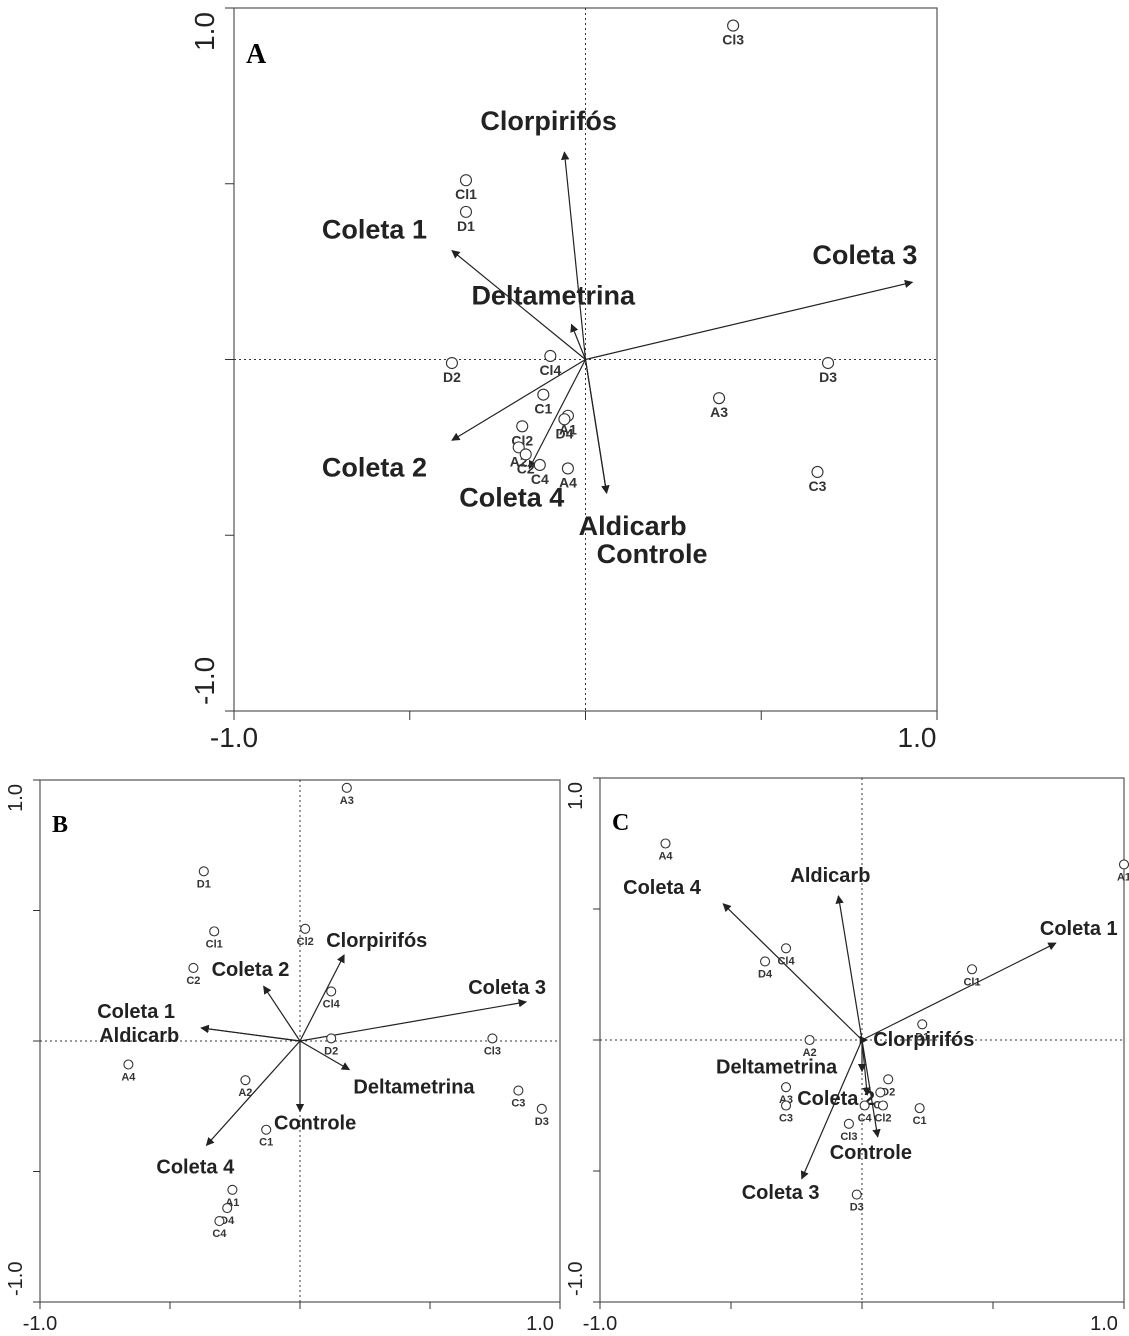  Describe the element at coordinates (315, 1123) in the screenshot. I see `vector-label: Controle` at that location.